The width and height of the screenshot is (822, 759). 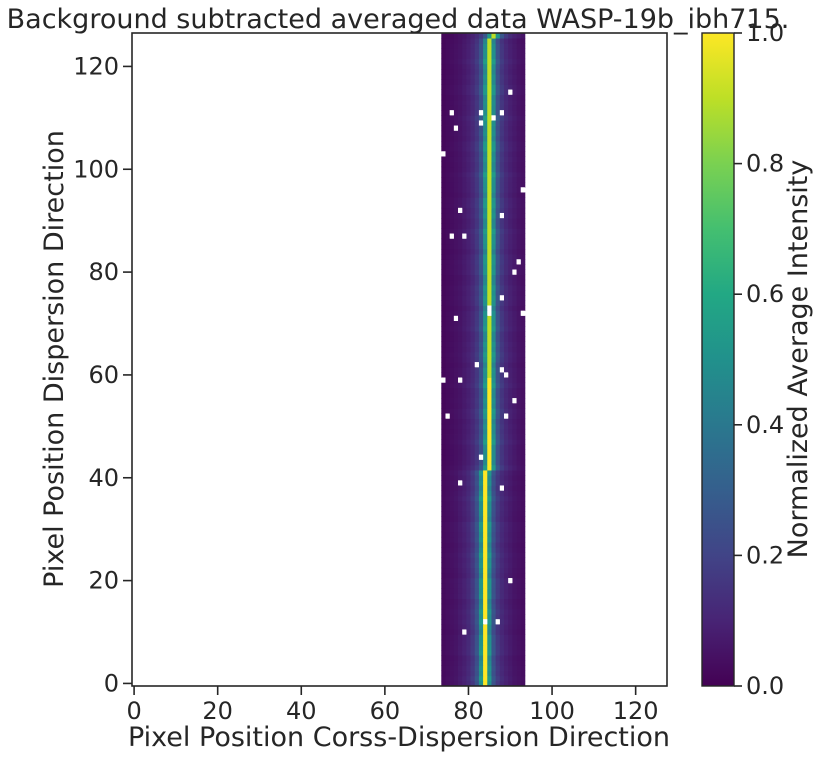 What do you see at coordinates (443, 154) in the screenshot?
I see `masked-pixel` at bounding box center [443, 154].